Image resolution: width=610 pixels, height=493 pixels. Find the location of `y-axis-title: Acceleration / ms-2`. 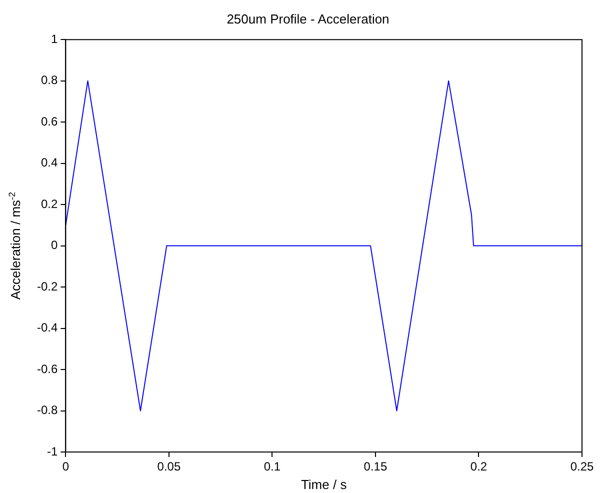

y-axis-title: Acceleration / ms-2 is located at coordinates (15, 246).